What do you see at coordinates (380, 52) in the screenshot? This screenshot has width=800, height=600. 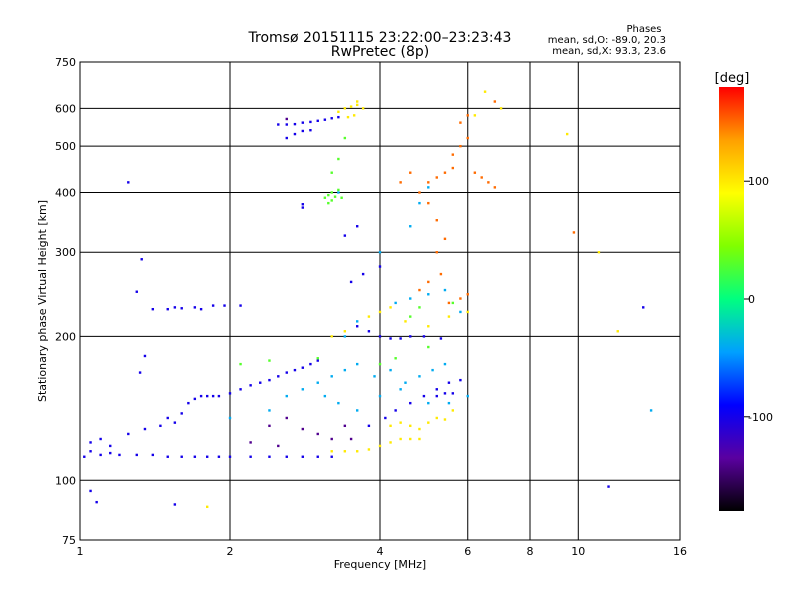 I see `chart-subtitle: RwPretec (8p)` at bounding box center [380, 52].